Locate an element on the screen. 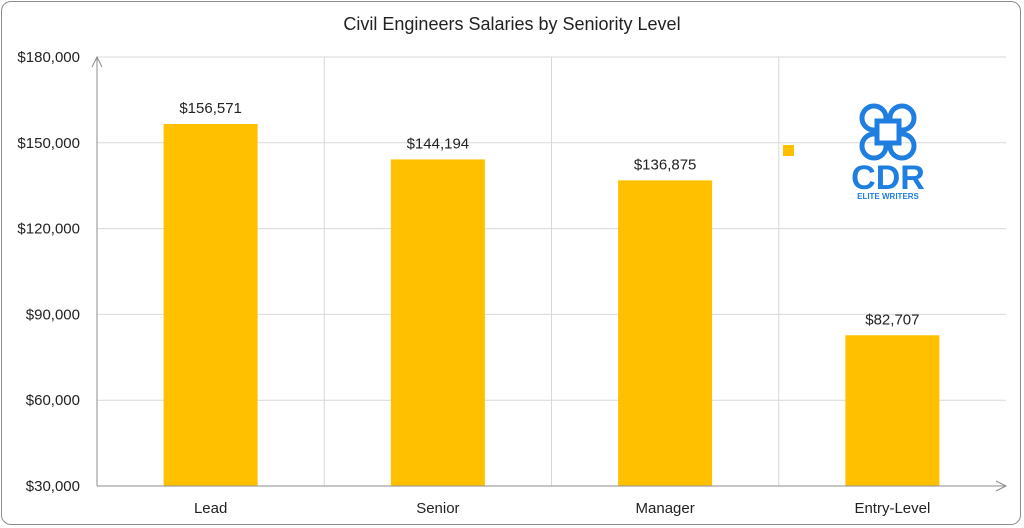 The image size is (1024, 528). x-axis-arrow is located at coordinates (1001, 486).